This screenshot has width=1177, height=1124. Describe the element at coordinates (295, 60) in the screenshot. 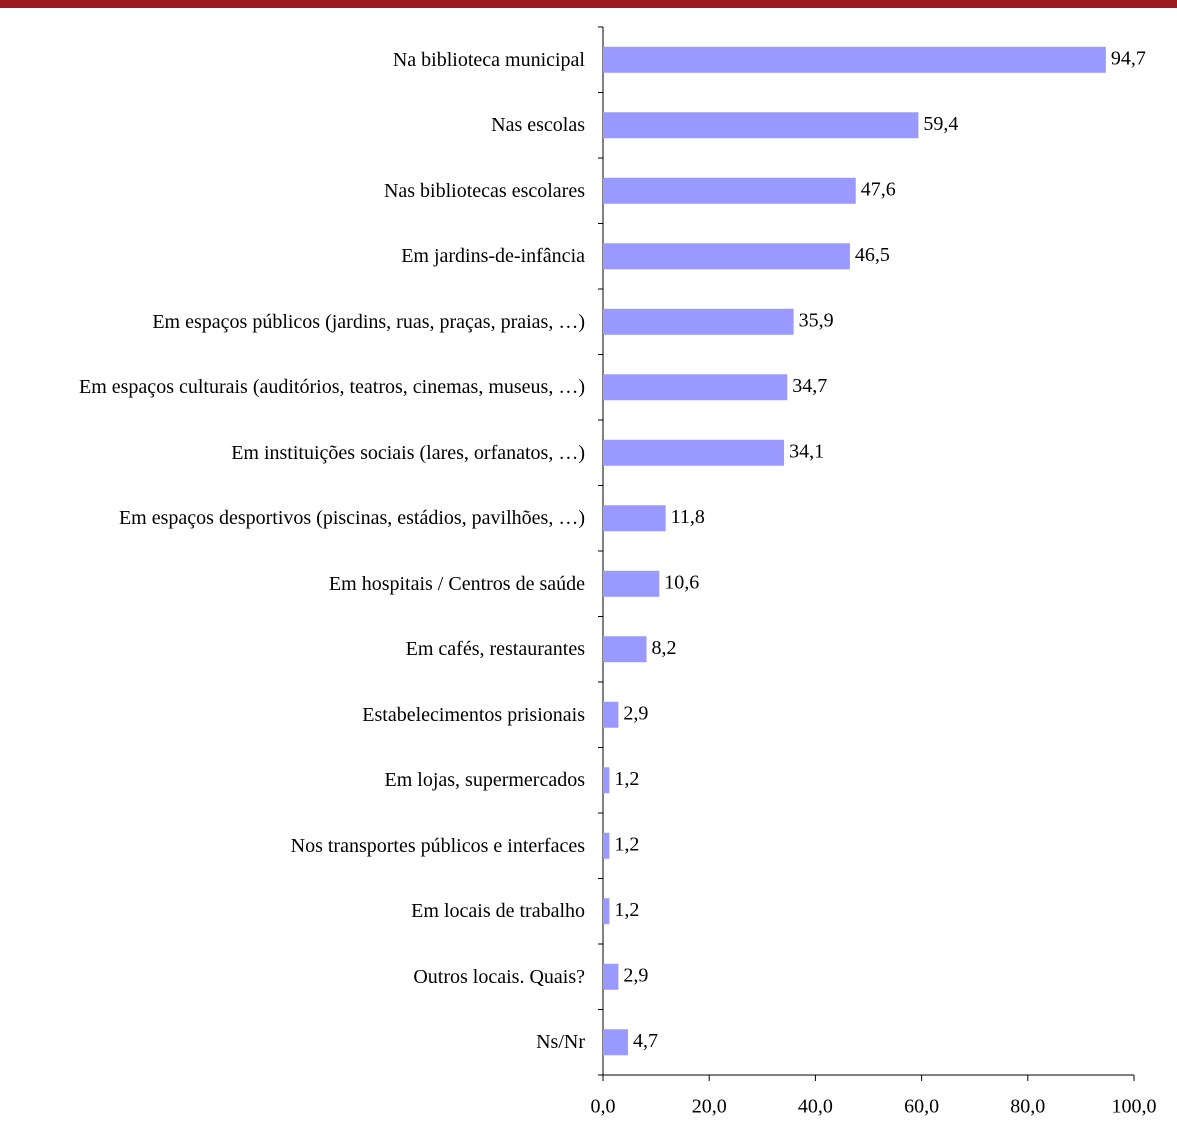

I see `category-label-box: Na biblioteca municipal` at that location.